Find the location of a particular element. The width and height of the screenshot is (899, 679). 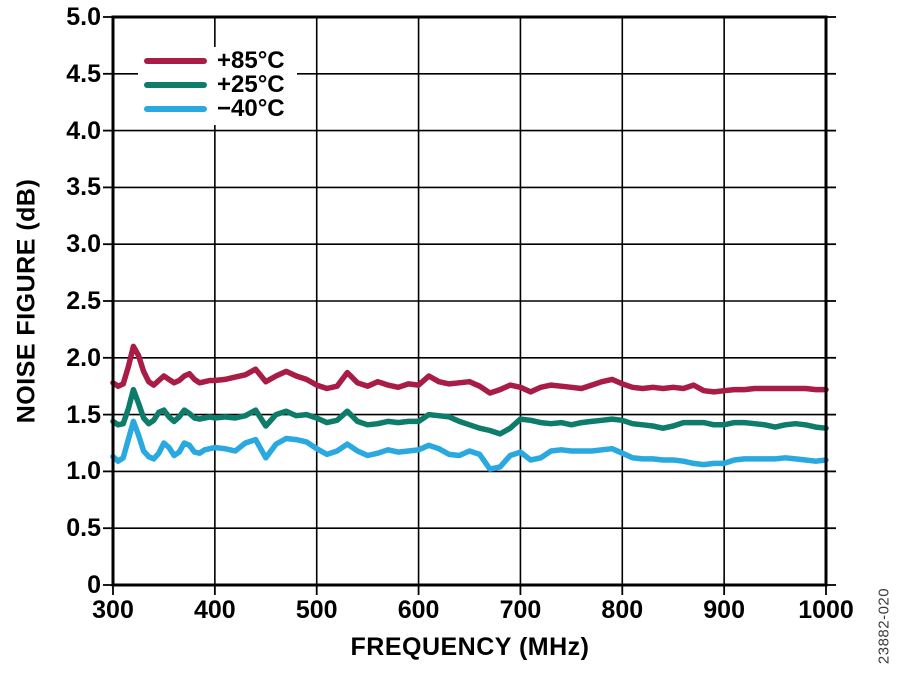

legend-entry-25c: +25°C is located at coordinates (214, 85).